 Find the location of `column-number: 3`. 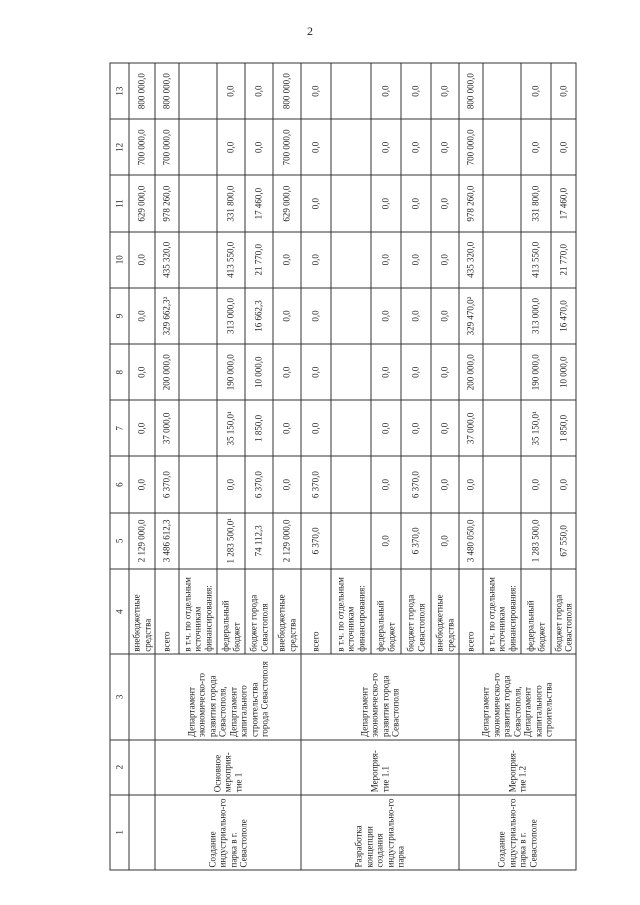

column-number: 3 is located at coordinates (119, 697).